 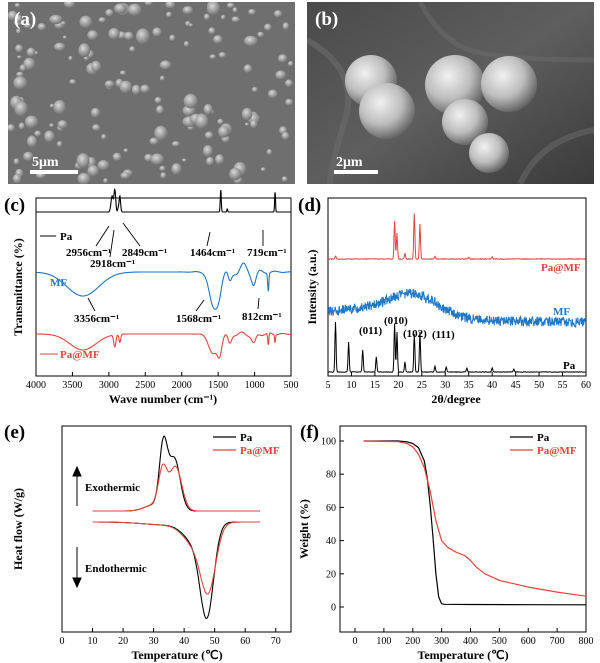 I want to click on legend-label-pamf-f: Pa@MF, so click(x=557, y=451).